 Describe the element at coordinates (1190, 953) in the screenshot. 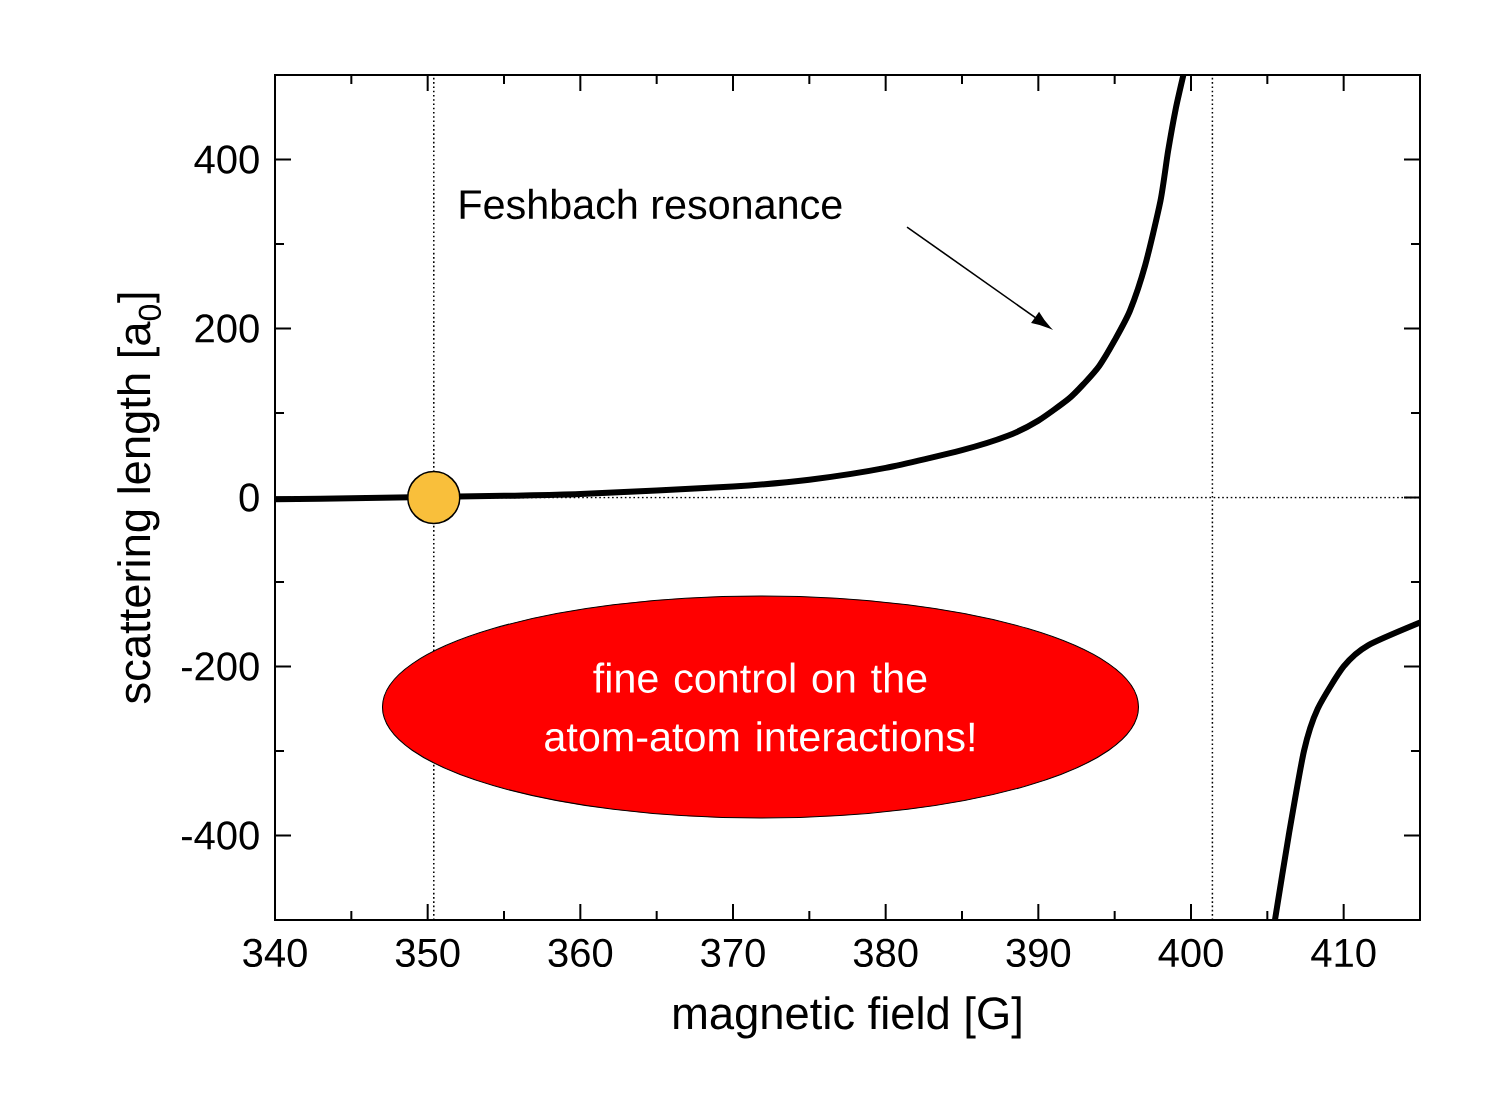

I see `x-tick-label: 400` at that location.